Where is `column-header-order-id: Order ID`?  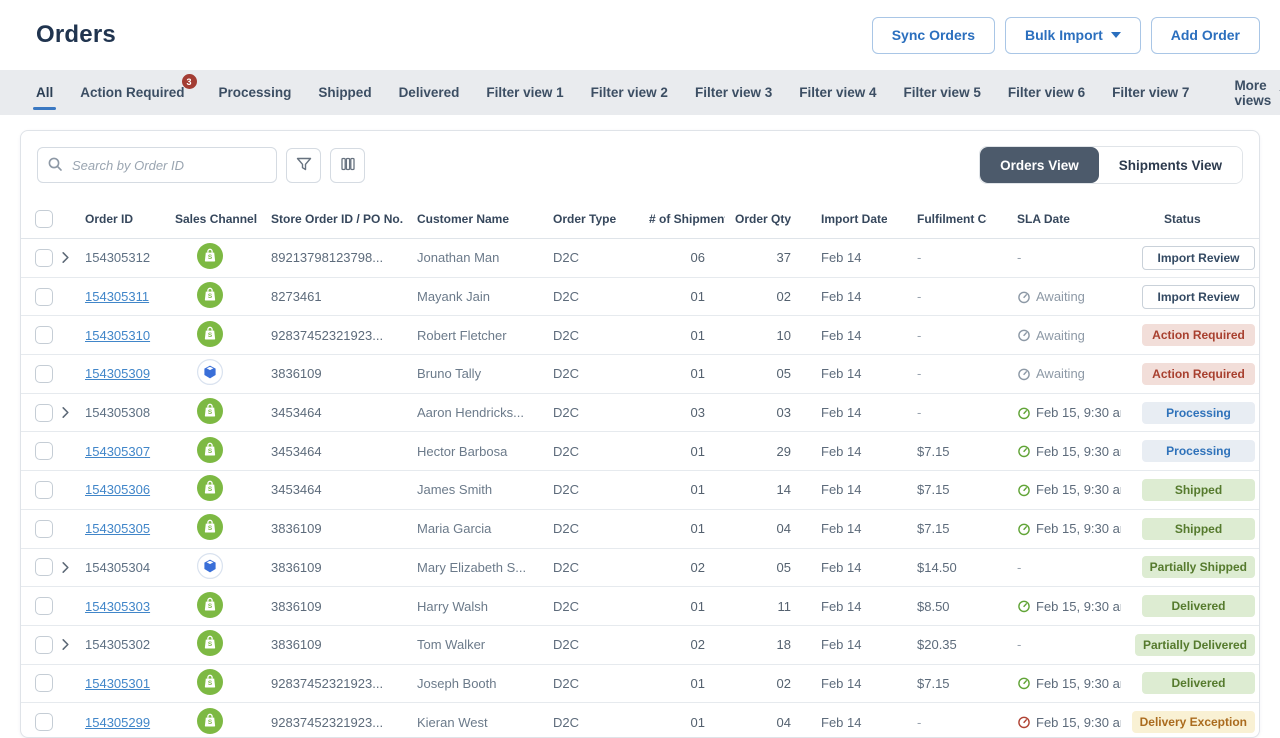 column-header-order-id: Order ID is located at coordinates (109, 218).